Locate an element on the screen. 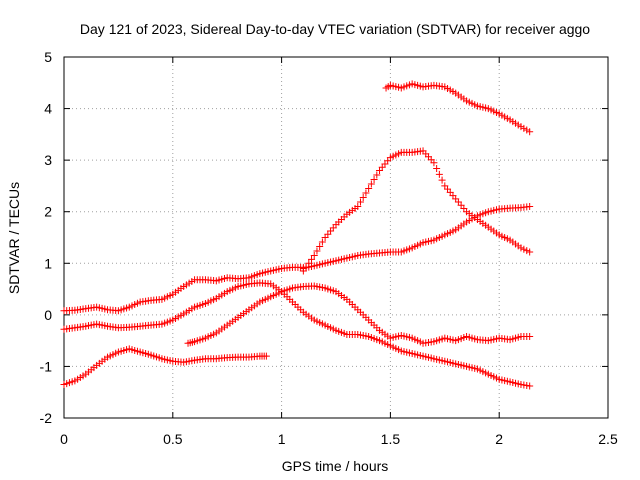  x-tick-label: 1.5 is located at coordinates (391, 439).